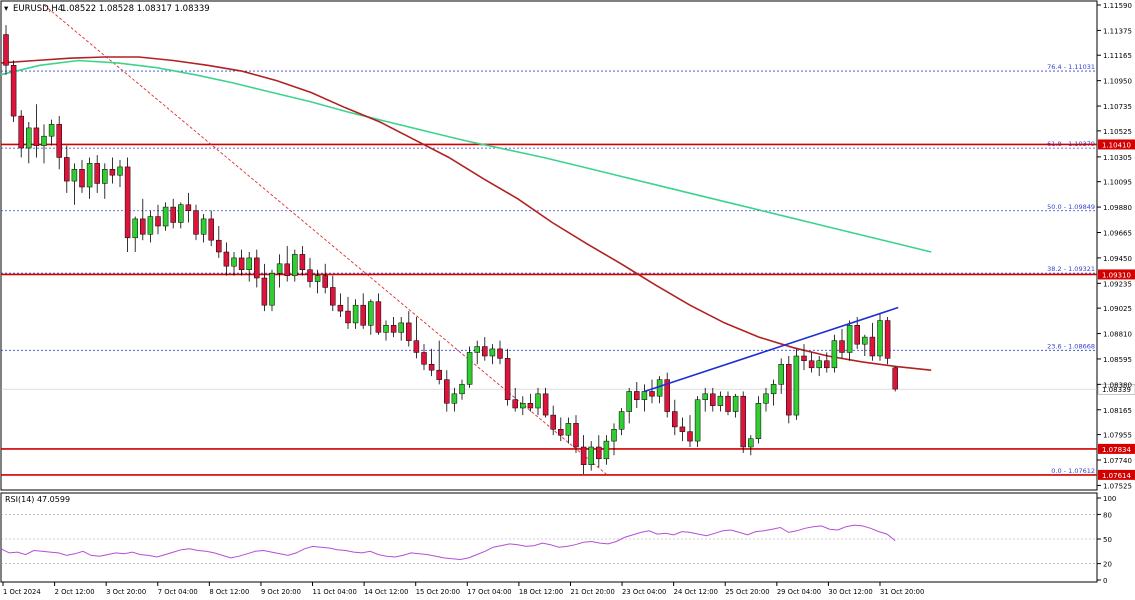 The height and width of the screenshot is (600, 1135). What do you see at coordinates (438, 592) in the screenshot?
I see `time-tick-label: 15 Oct 20:00` at bounding box center [438, 592].